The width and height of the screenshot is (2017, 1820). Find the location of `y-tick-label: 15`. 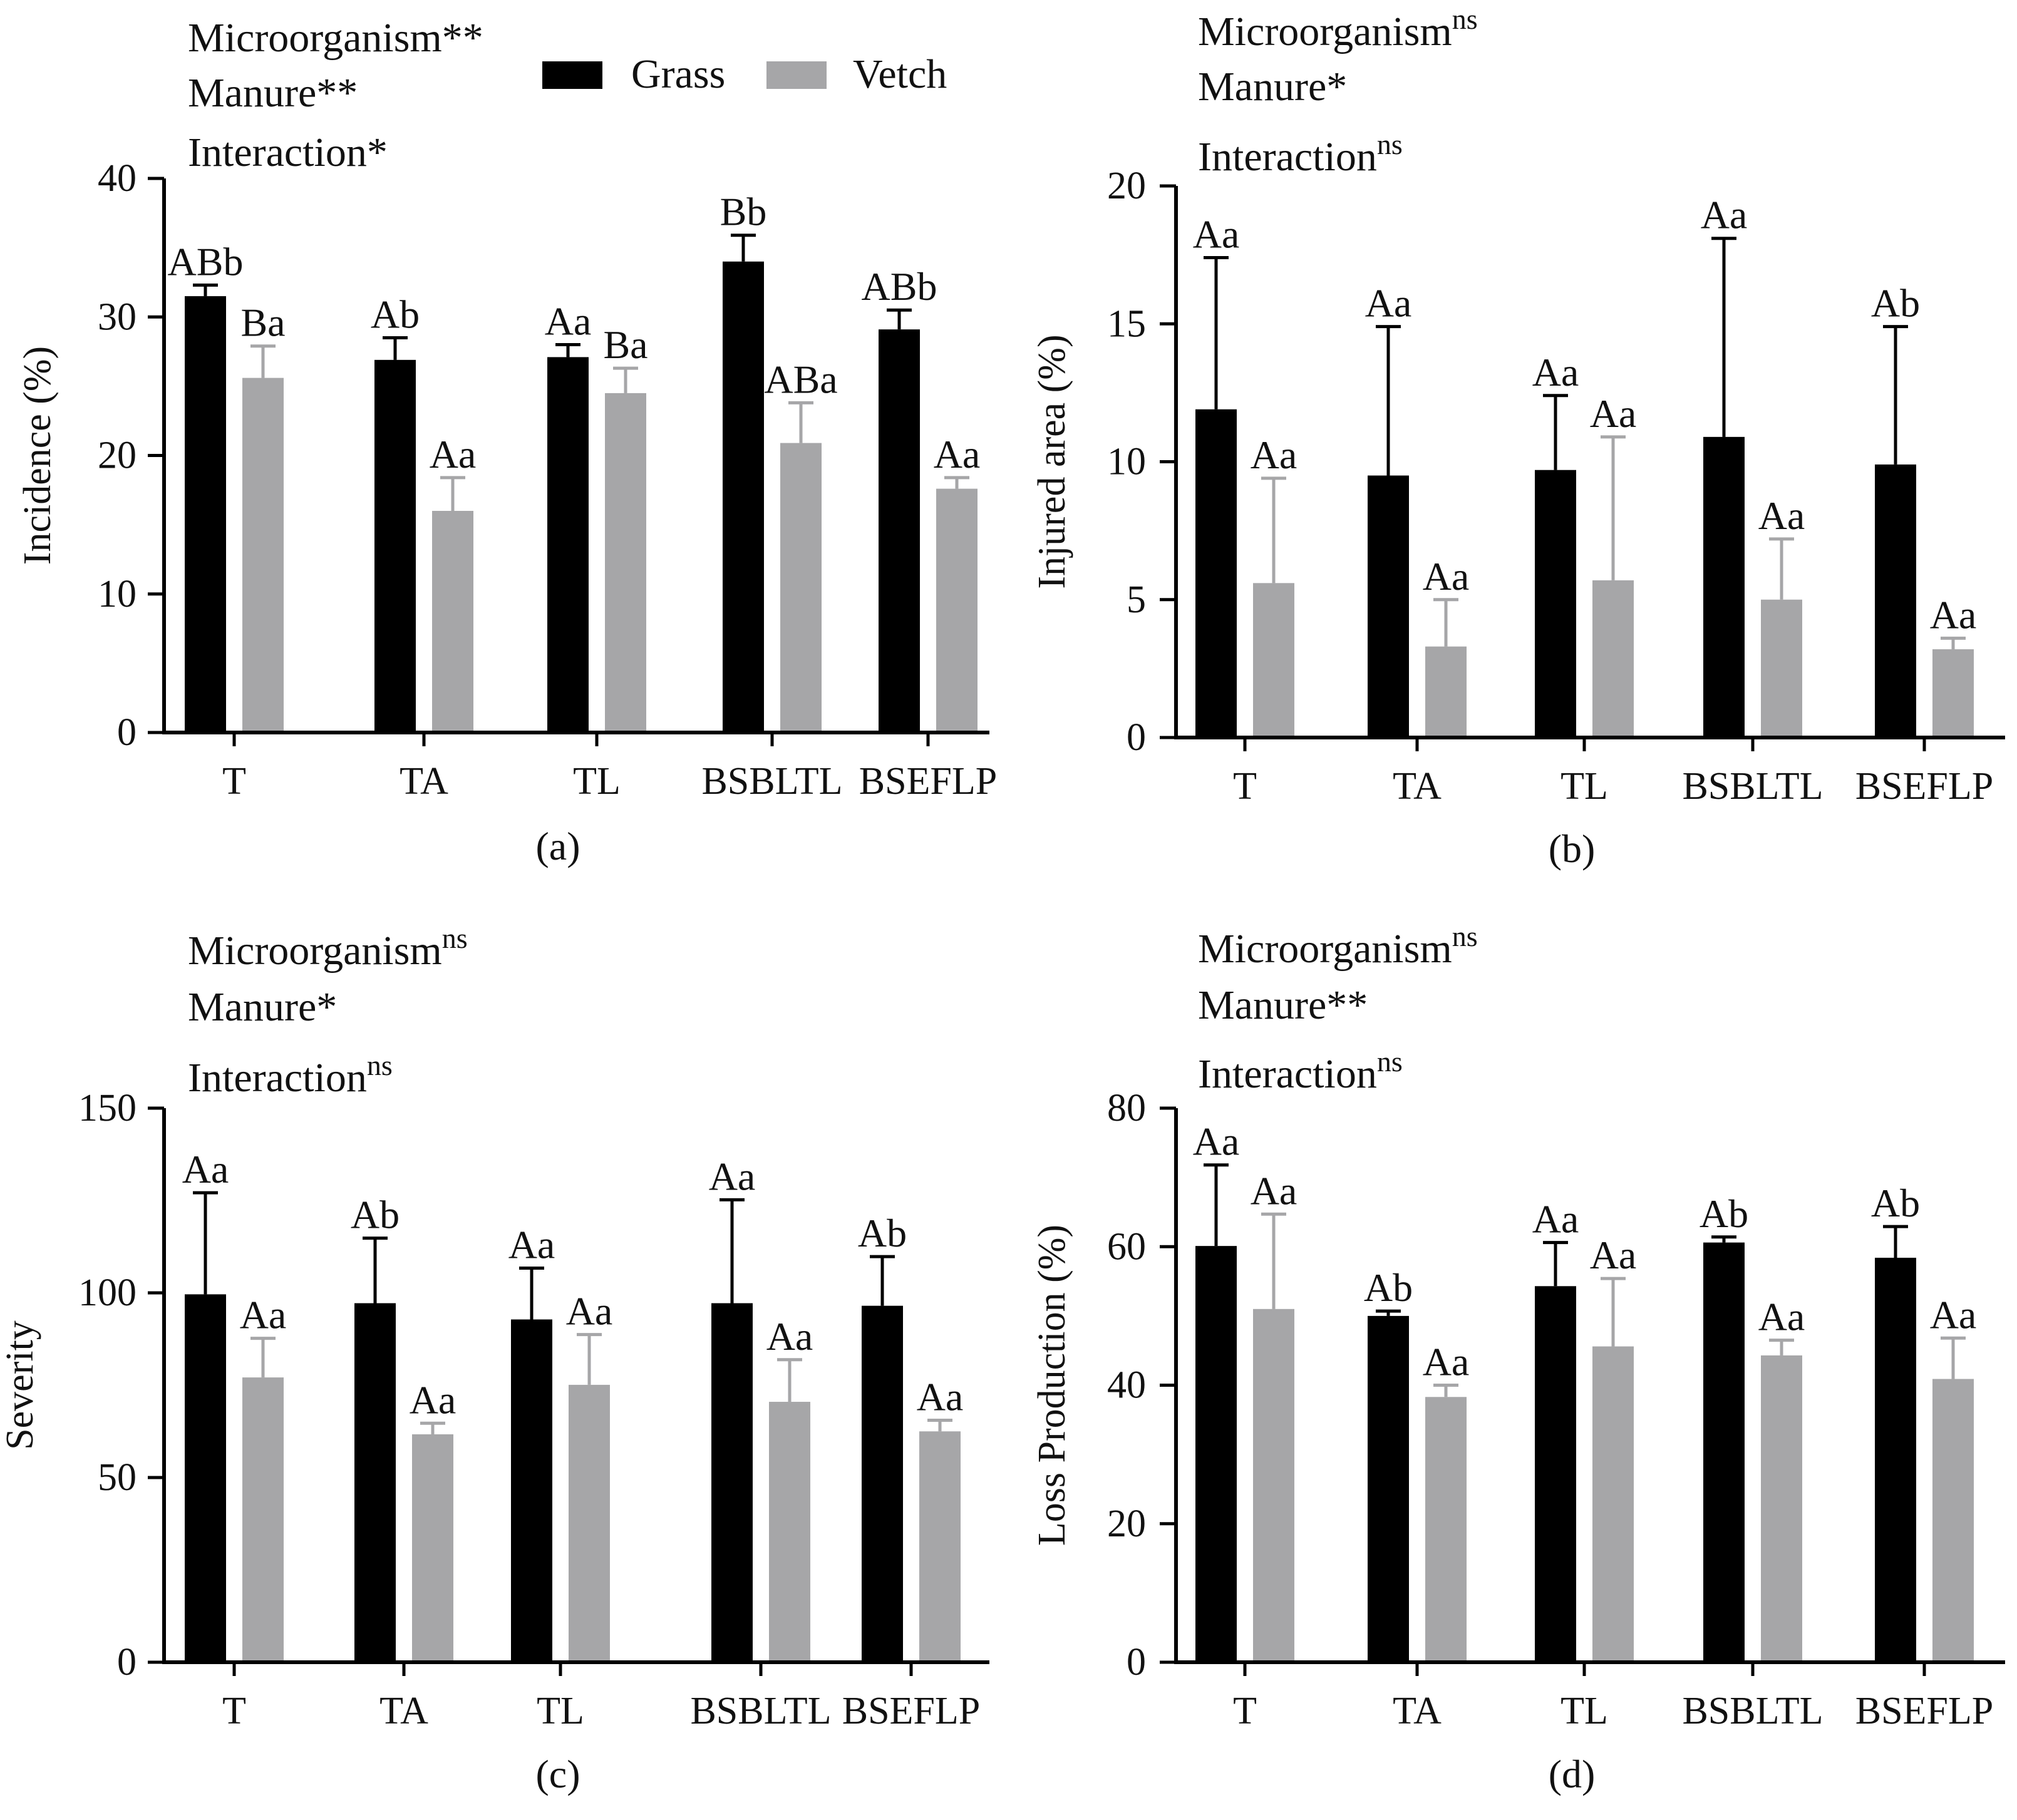

y-tick-label: 15 is located at coordinates (1127, 323).